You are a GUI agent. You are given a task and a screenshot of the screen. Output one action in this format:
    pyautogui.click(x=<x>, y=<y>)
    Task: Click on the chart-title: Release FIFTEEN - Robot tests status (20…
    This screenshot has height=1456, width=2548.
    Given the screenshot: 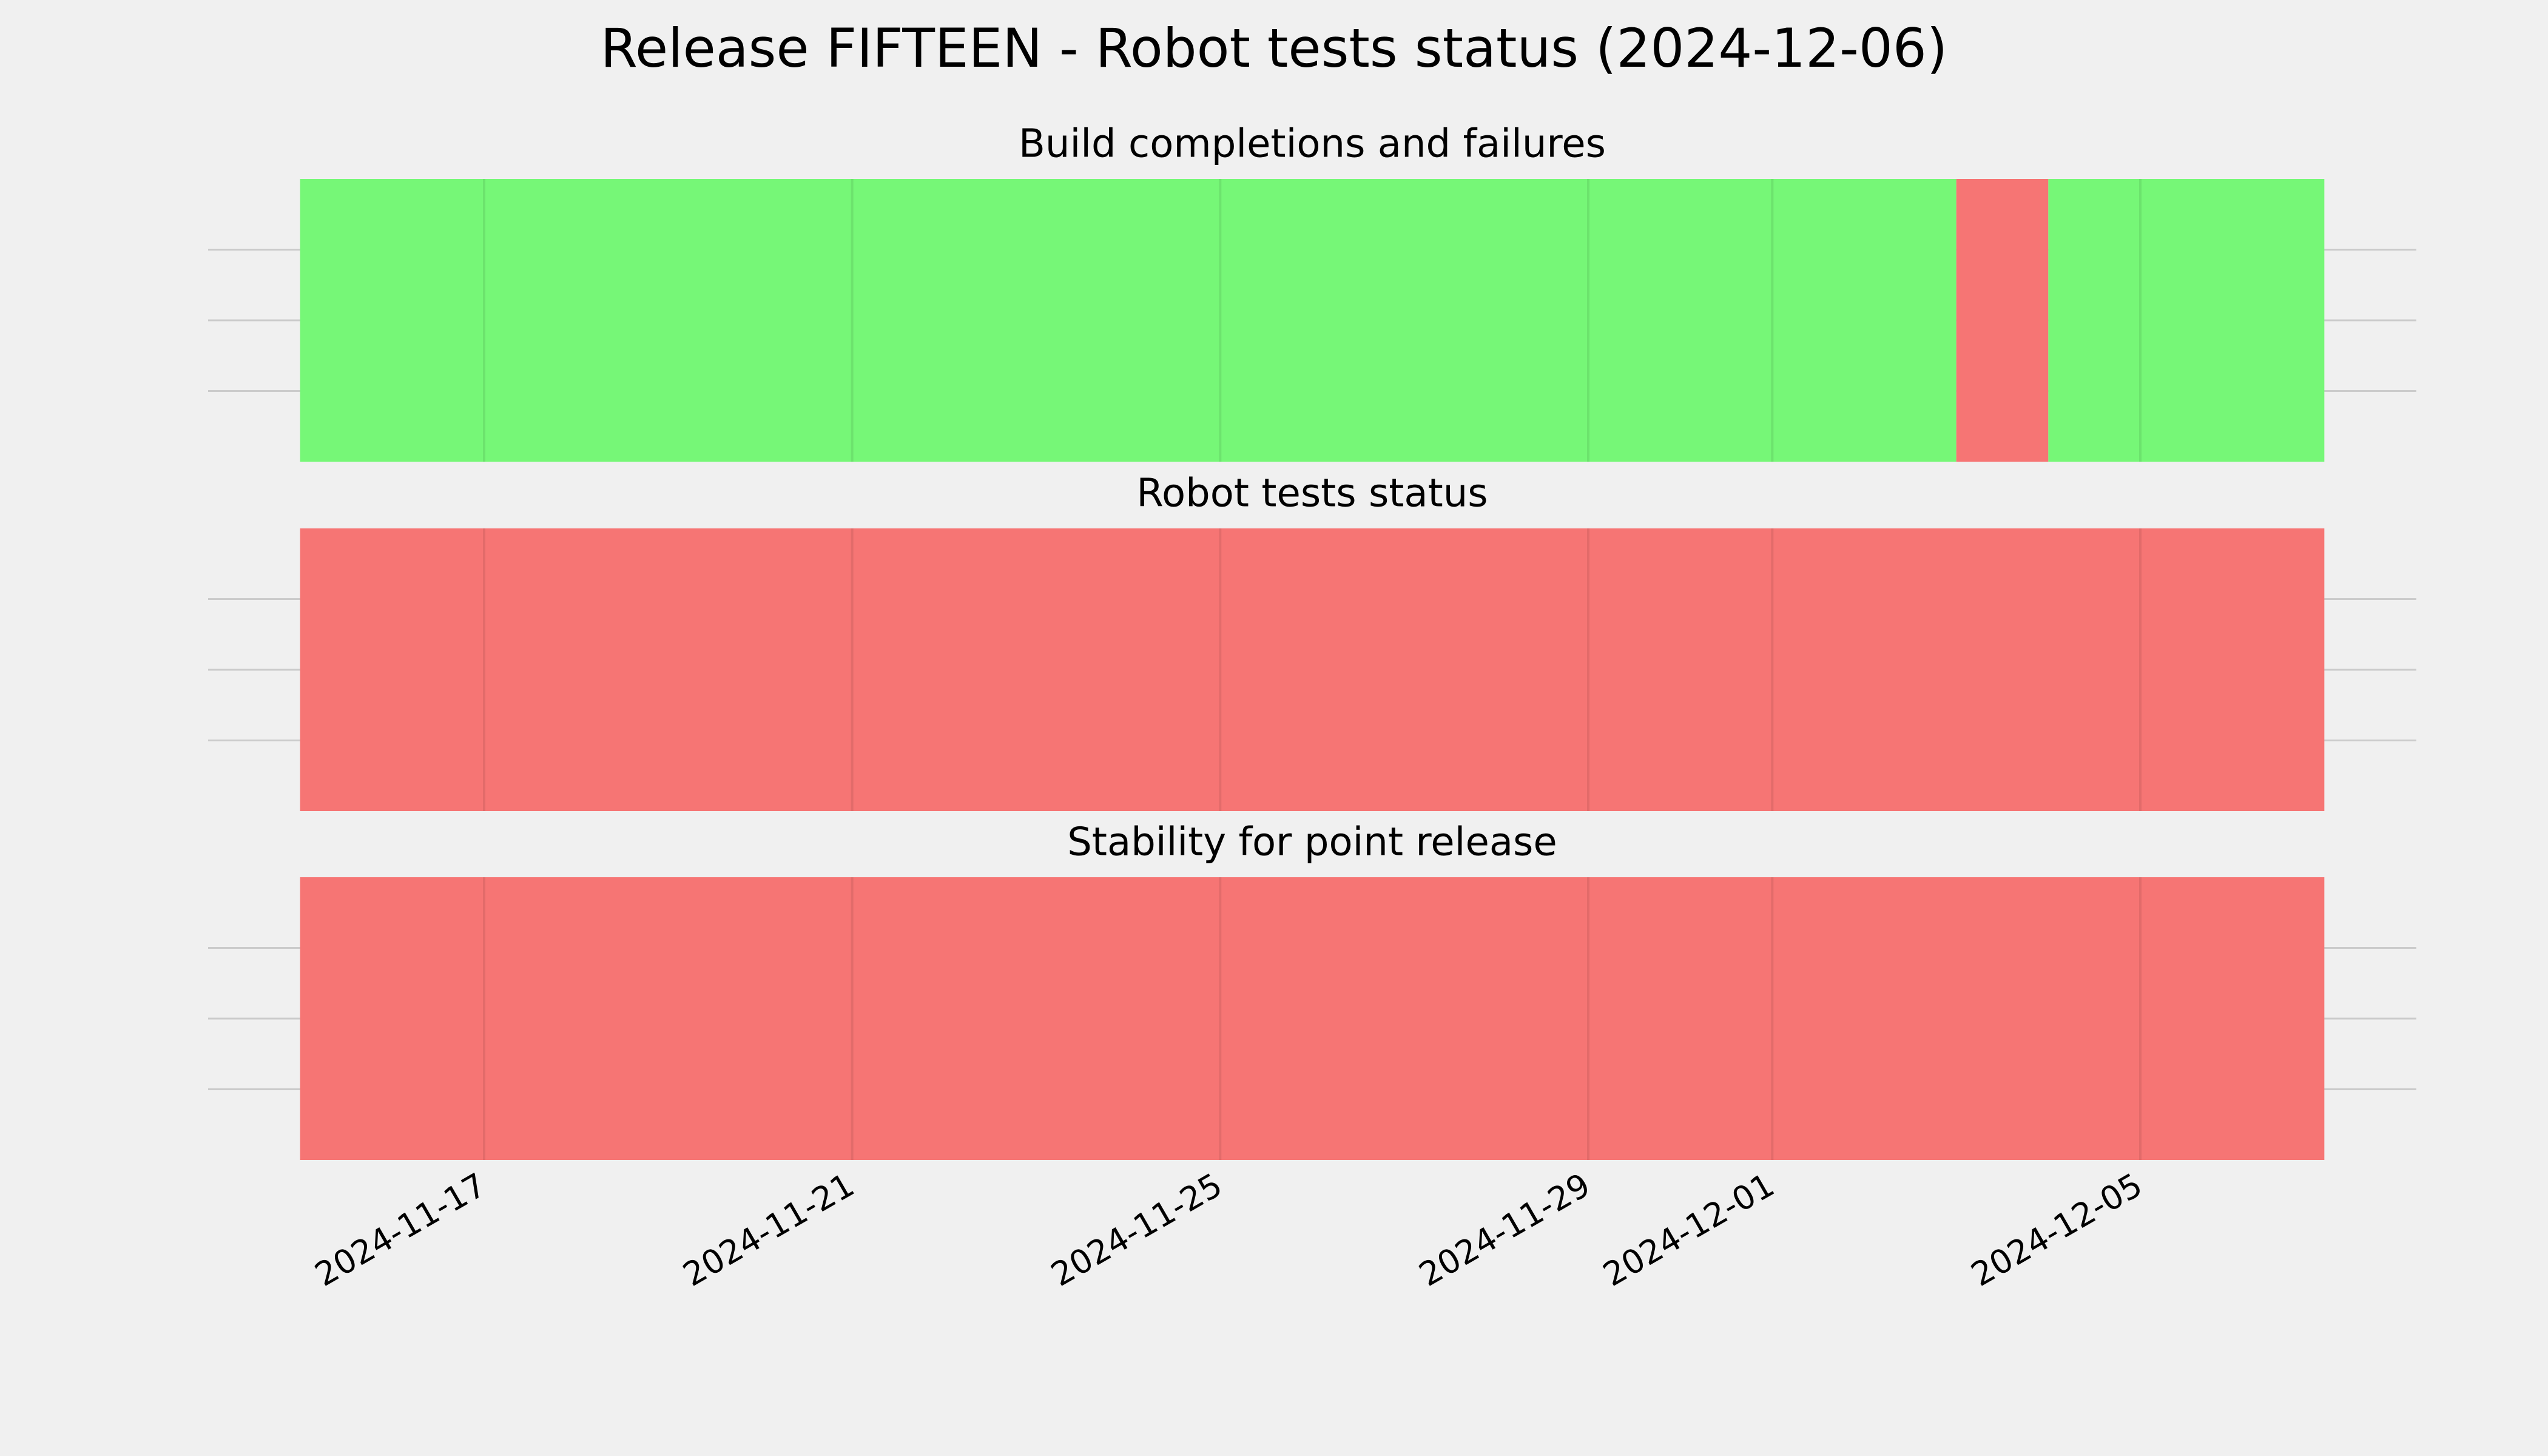 What is the action you would take?
    pyautogui.click(x=1274, y=48)
    